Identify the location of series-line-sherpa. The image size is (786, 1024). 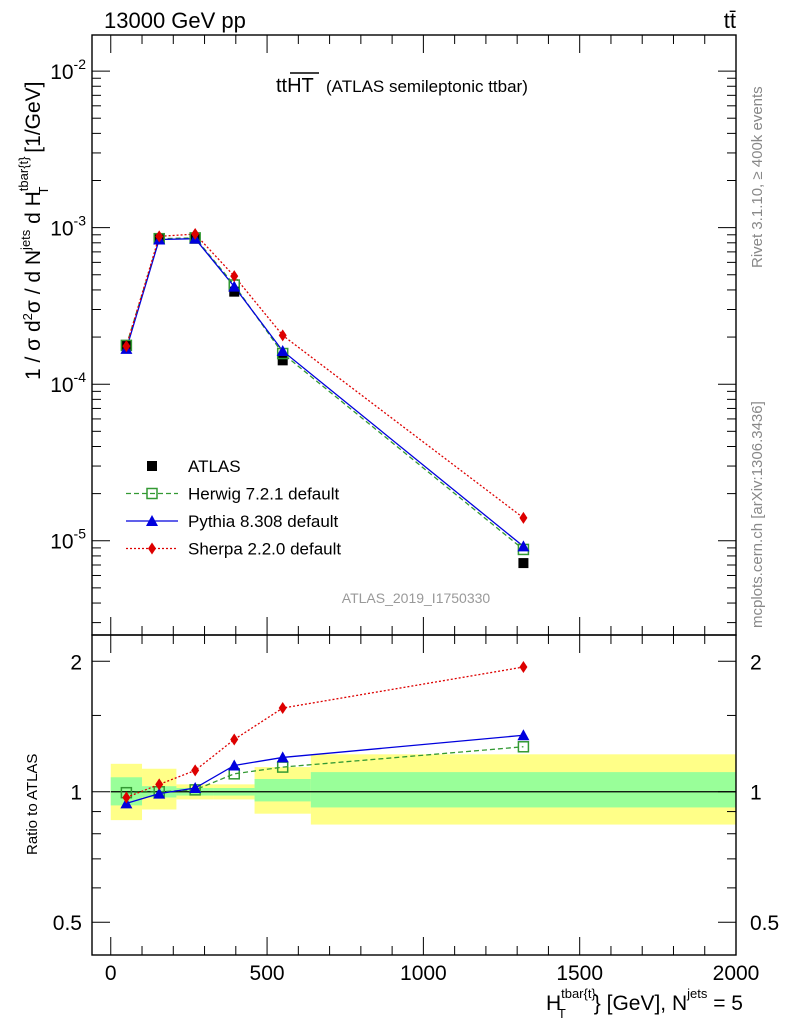
(324, 376).